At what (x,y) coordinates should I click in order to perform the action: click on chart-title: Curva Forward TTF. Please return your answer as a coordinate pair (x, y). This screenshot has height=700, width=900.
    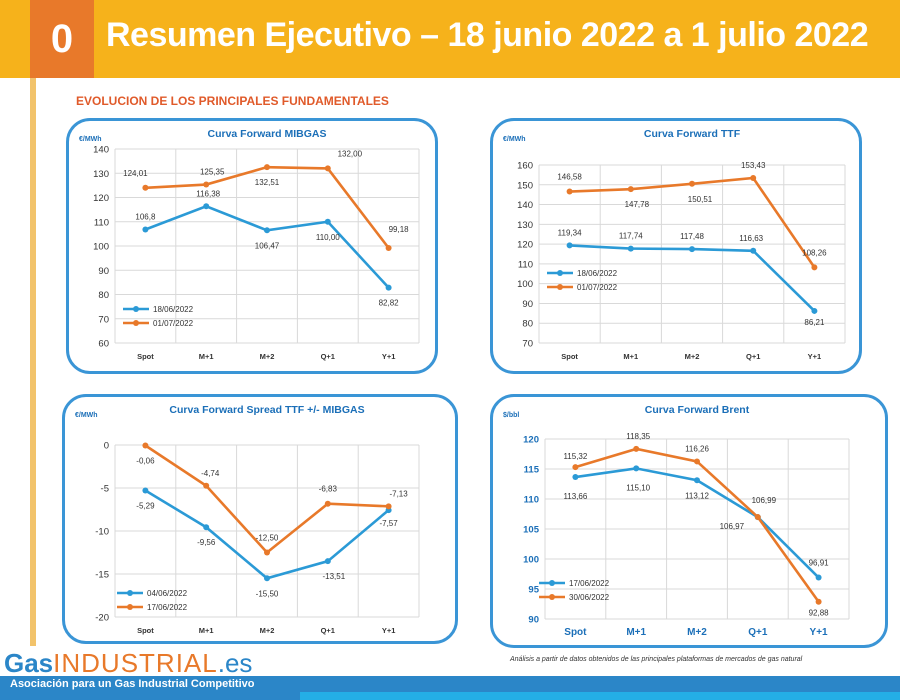
    Looking at the image, I should click on (692, 134).